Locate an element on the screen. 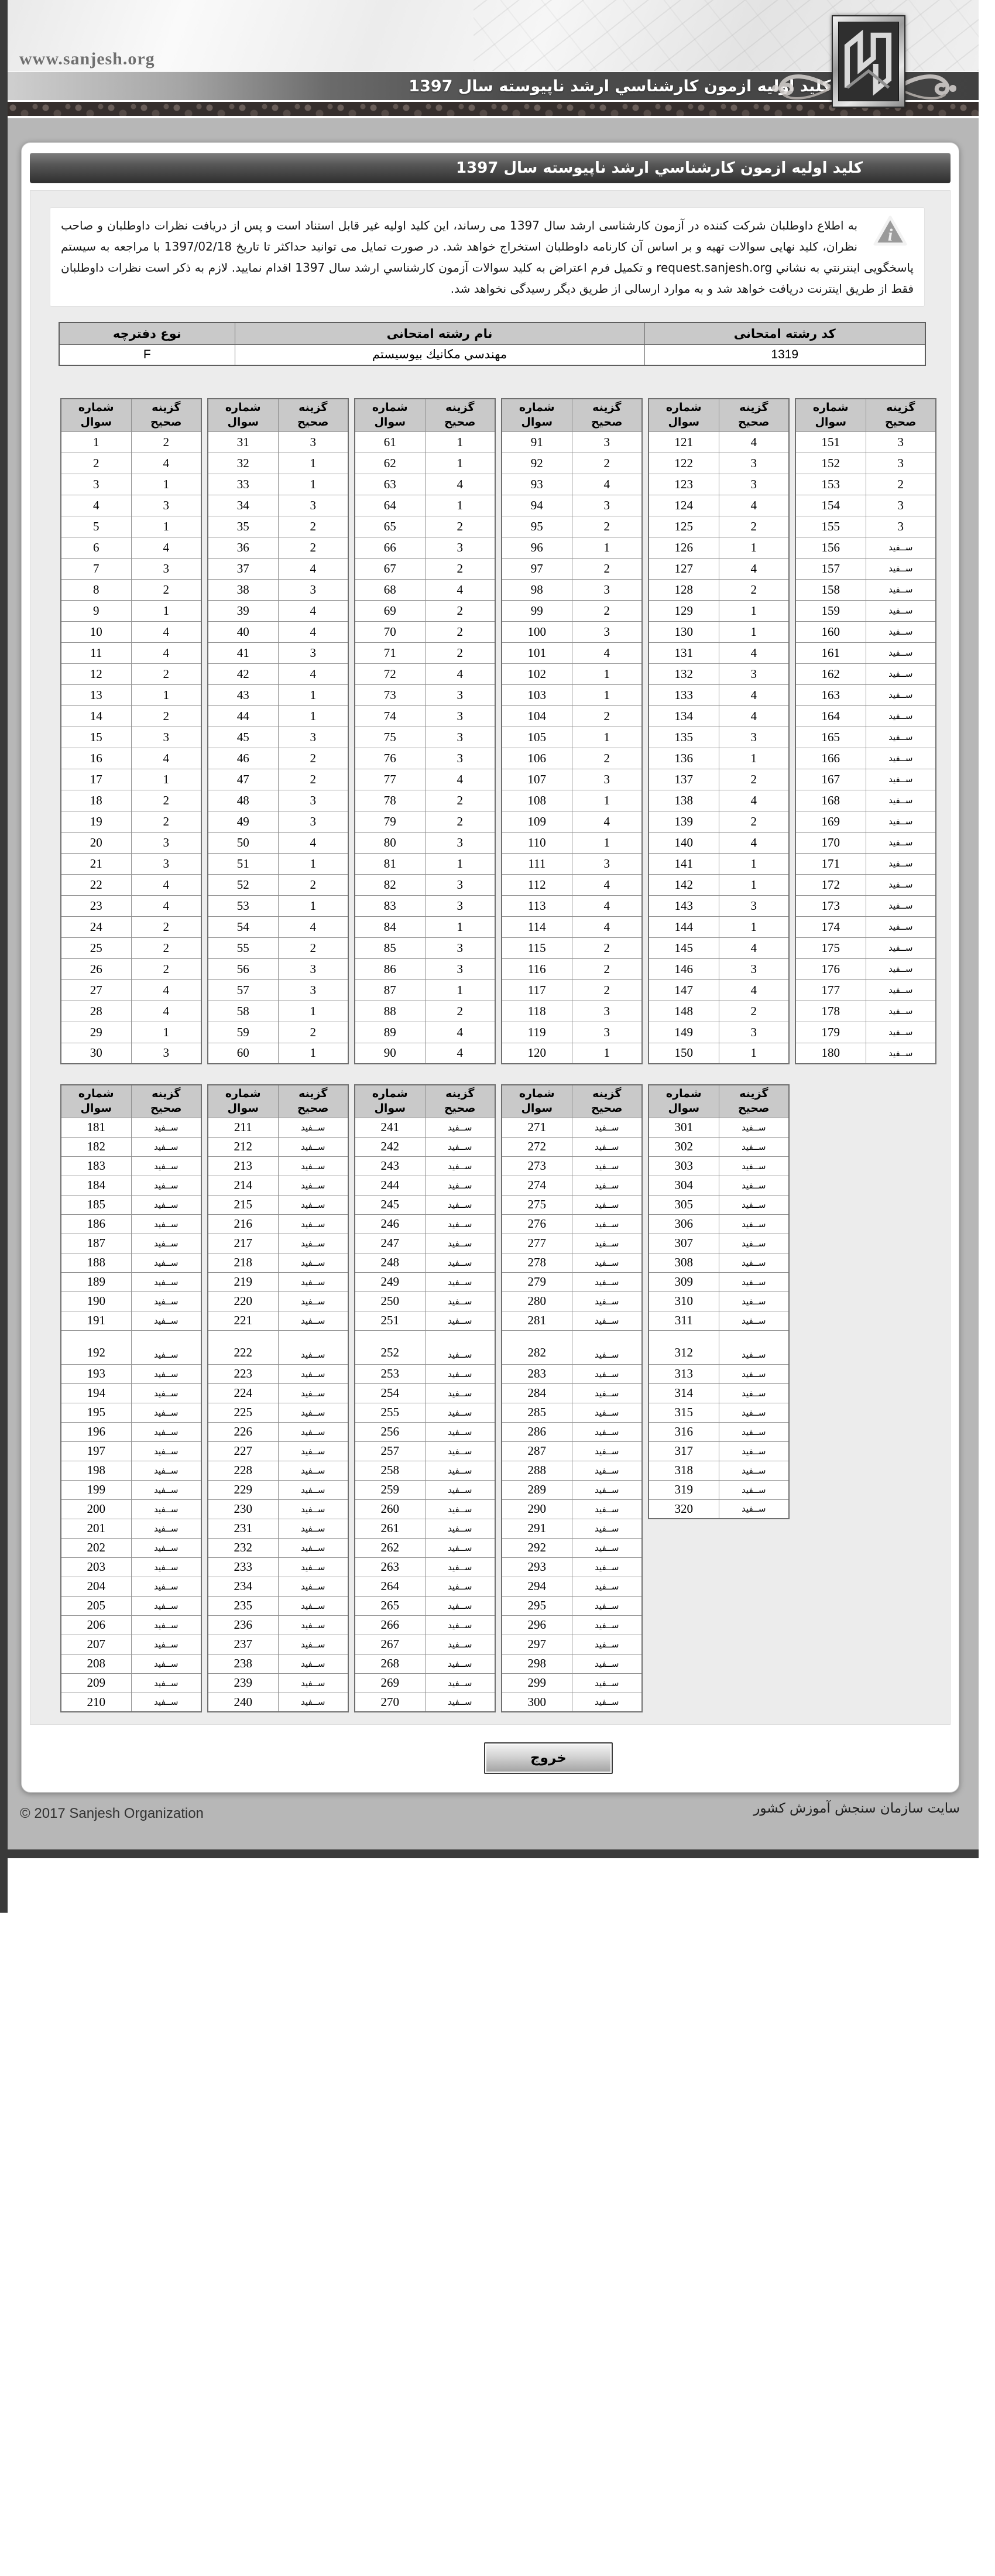 Image resolution: width=995 pixels, height=2576 pixels. question-number-cell: 214 is located at coordinates (243, 1185).